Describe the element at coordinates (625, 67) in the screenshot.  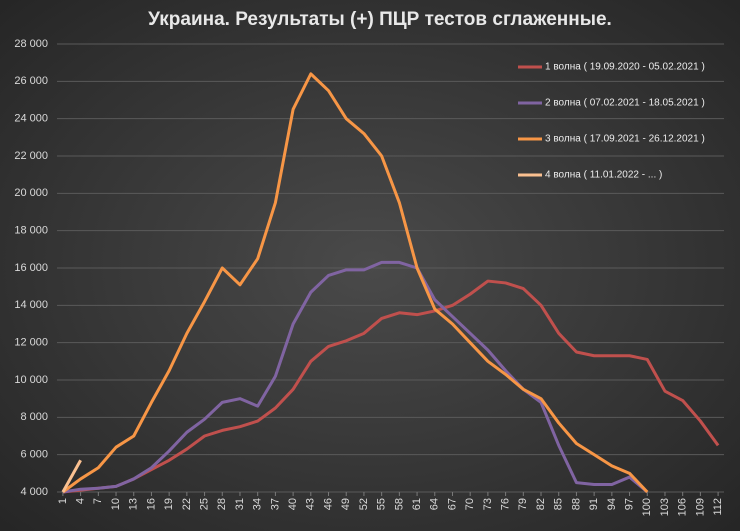
I see `legend-label: 1 волна ( 19.09.2020 - 05.02.2021 )` at that location.